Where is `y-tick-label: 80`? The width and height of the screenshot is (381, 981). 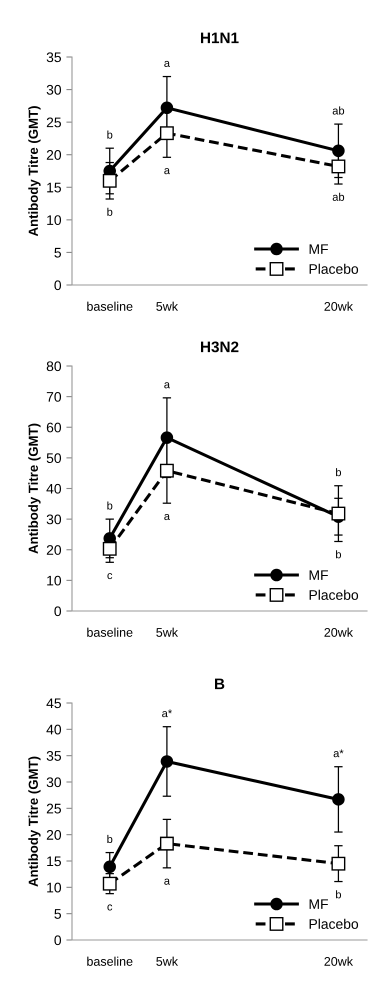
y-tick-label: 80 is located at coordinates (54, 366).